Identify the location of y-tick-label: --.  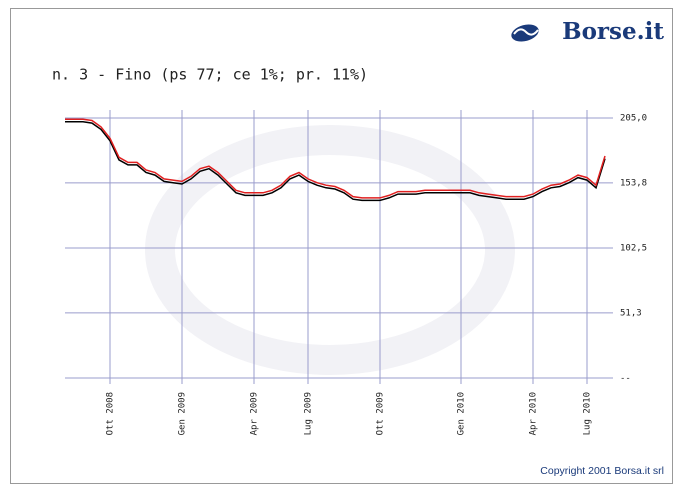
(625, 379).